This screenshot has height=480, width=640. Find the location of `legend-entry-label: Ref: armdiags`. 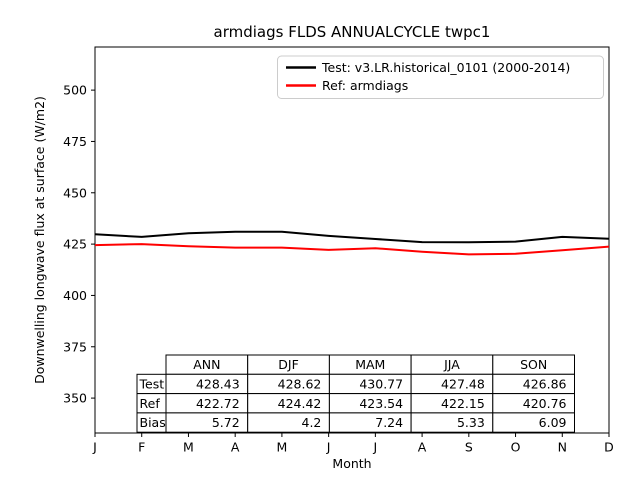

legend-entry-label: Ref: armdiags is located at coordinates (365, 85).